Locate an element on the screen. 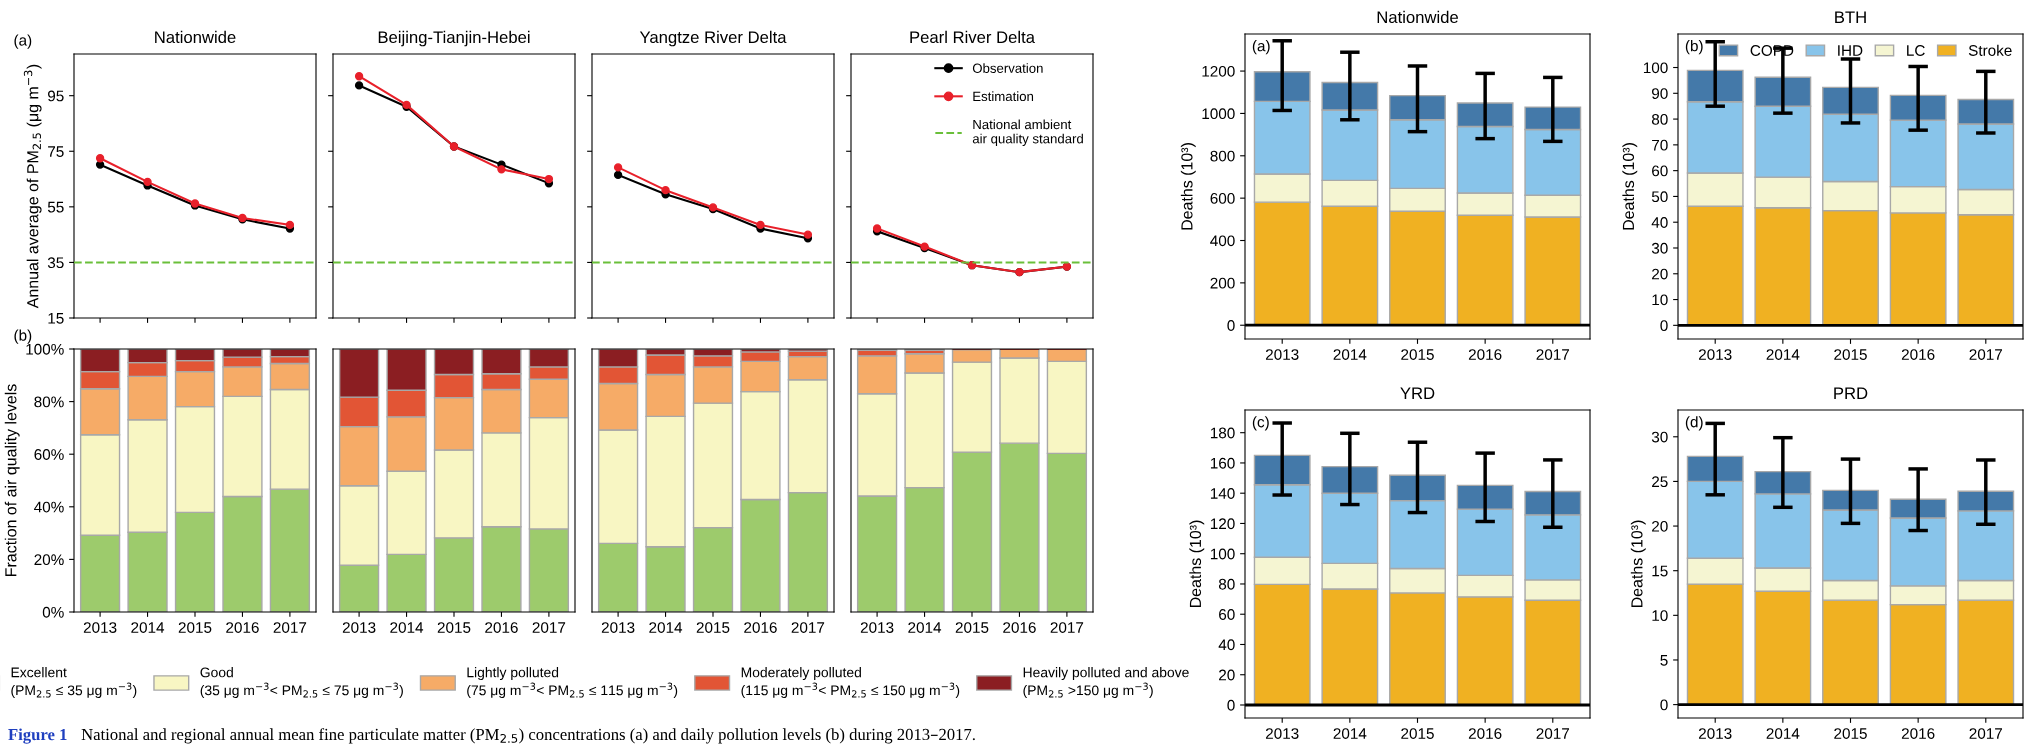 This screenshot has height=752, width=2028. text: (a) is located at coordinates (23, 41).